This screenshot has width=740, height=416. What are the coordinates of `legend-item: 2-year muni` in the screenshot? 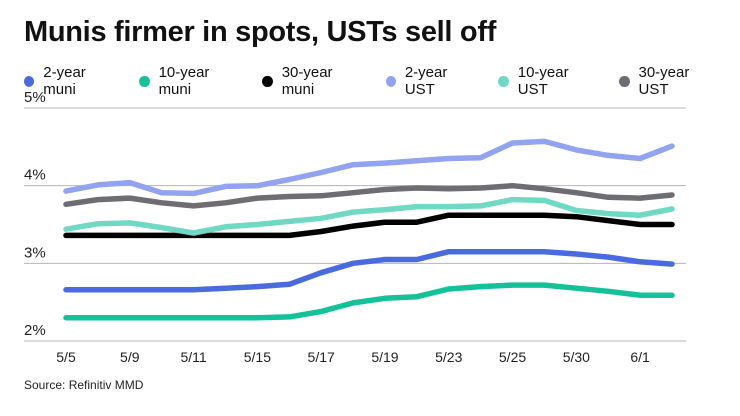 It's located at (70, 81).